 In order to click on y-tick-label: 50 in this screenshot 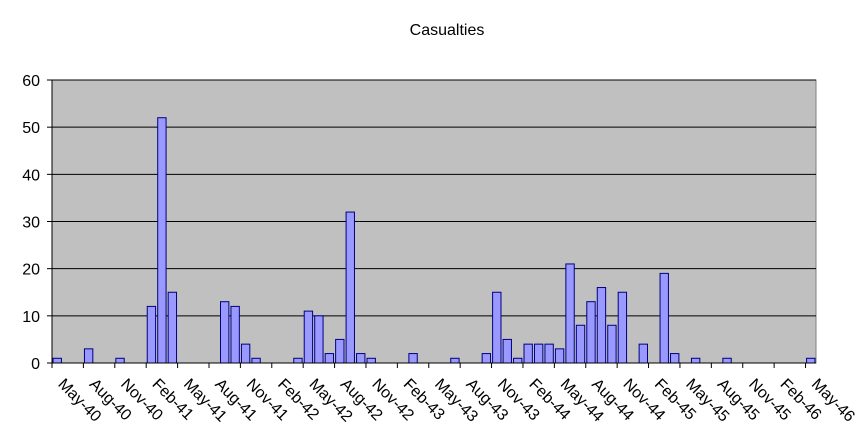, I will do `click(31, 128)`.